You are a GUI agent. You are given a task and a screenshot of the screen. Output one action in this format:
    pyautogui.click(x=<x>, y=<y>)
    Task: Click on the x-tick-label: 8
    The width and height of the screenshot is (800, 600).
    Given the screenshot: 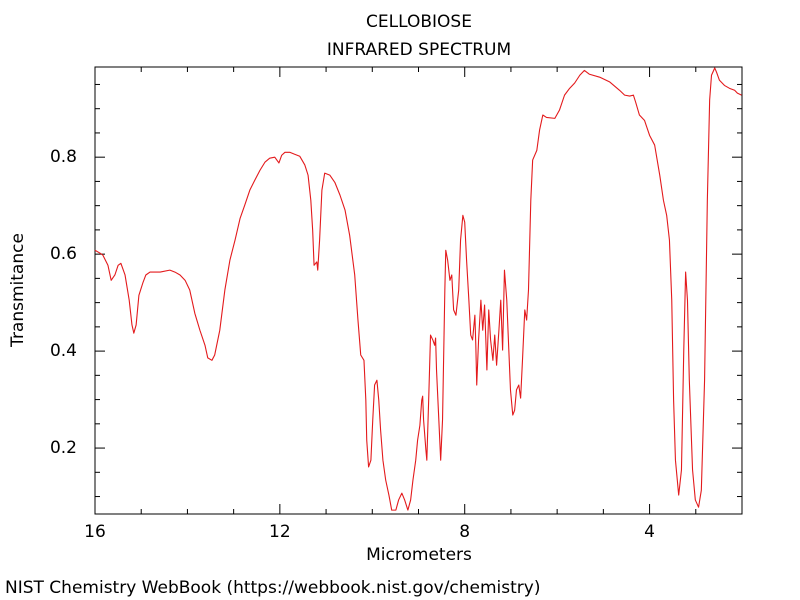 What is the action you would take?
    pyautogui.click(x=464, y=532)
    